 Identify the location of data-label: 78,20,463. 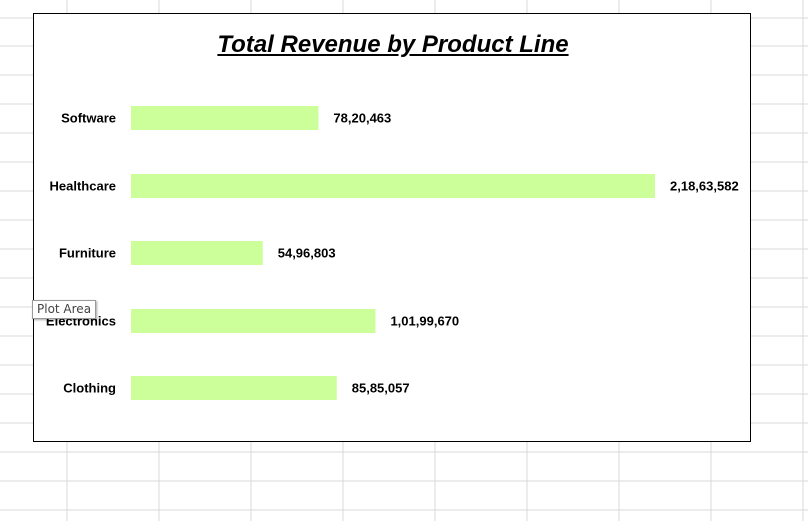
(362, 118).